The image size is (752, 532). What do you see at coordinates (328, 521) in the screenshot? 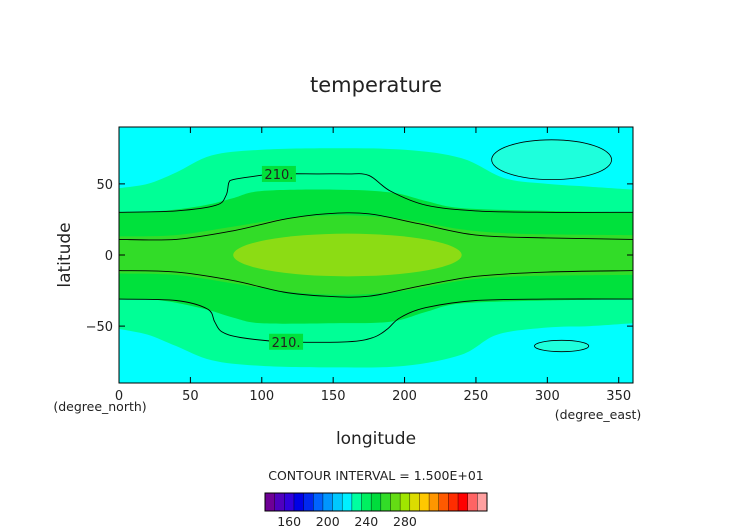
I see `colorbar-label-200: 200` at bounding box center [328, 521].